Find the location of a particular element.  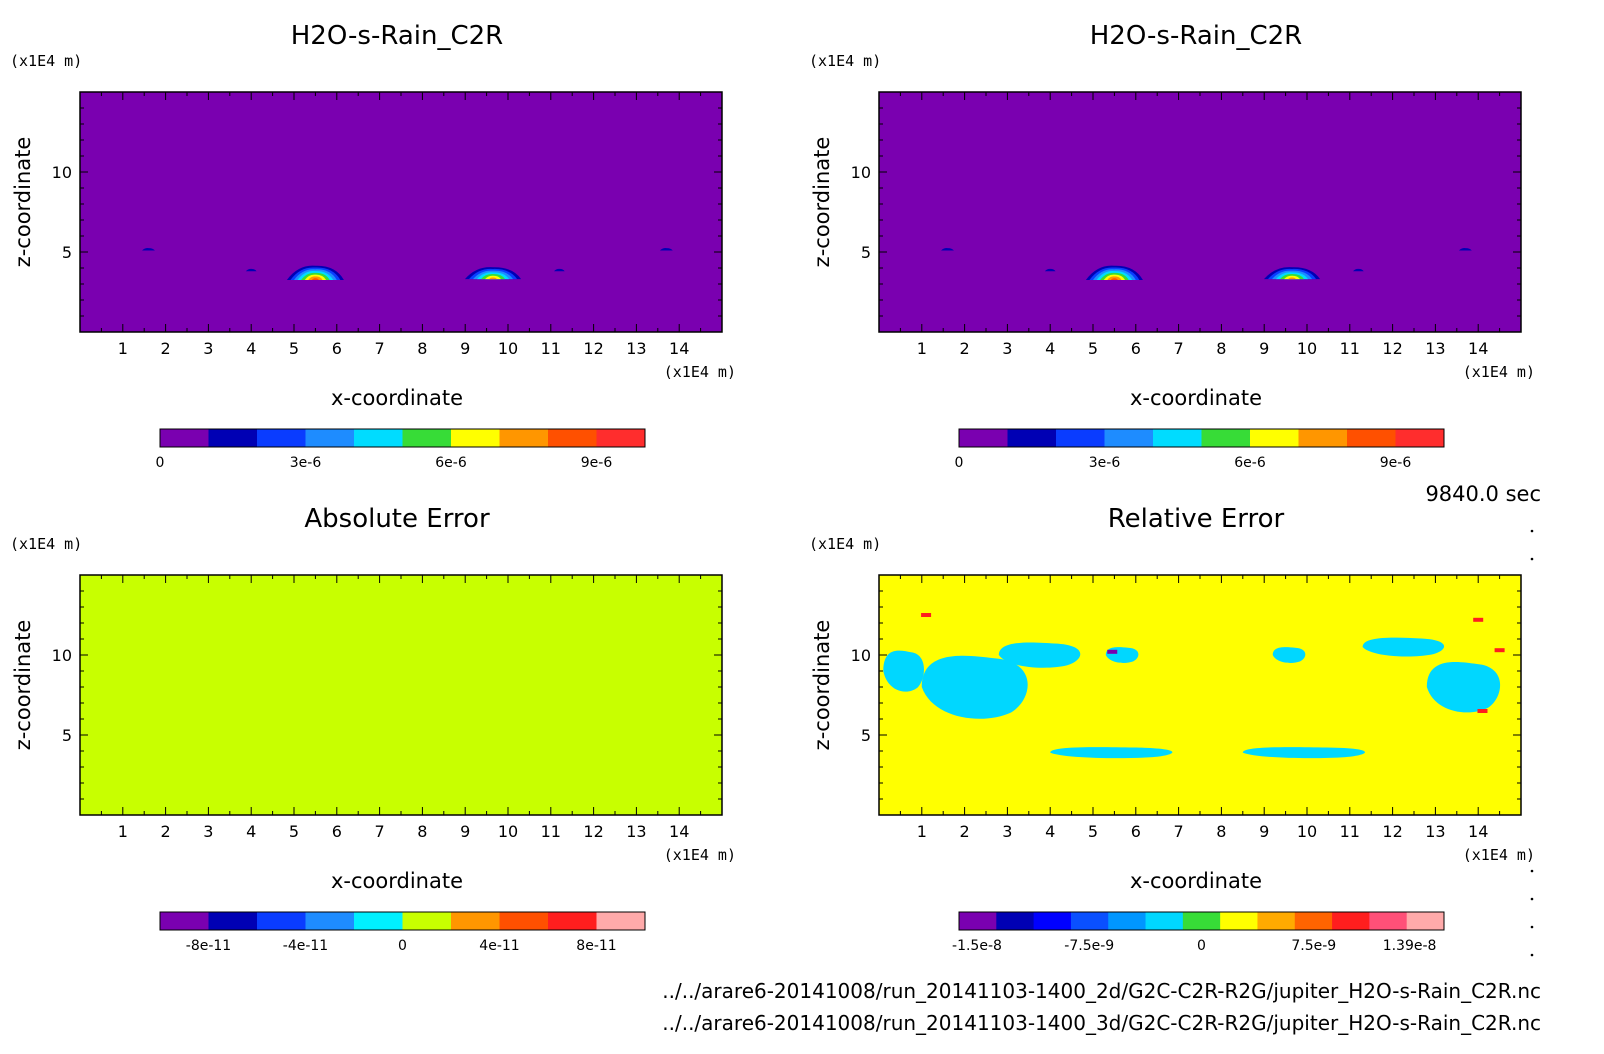

colorbar-tick-label: 0 is located at coordinates (160, 463).